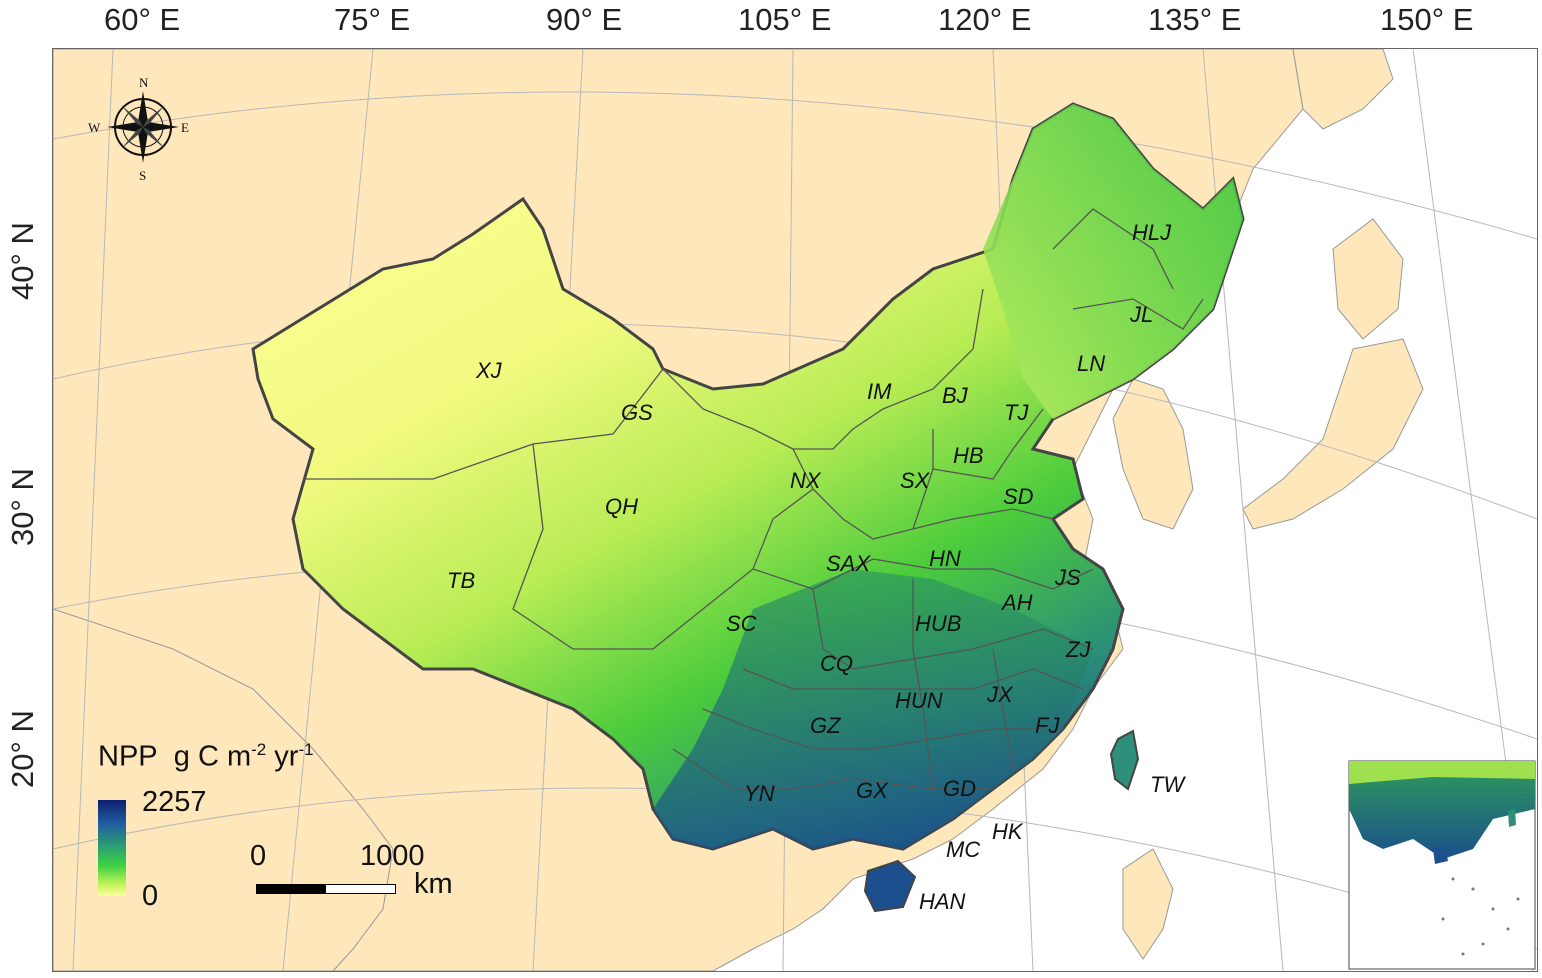 The width and height of the screenshot is (1542, 978). I want to click on lon-label-135e: 135° E, so click(1195, 19).